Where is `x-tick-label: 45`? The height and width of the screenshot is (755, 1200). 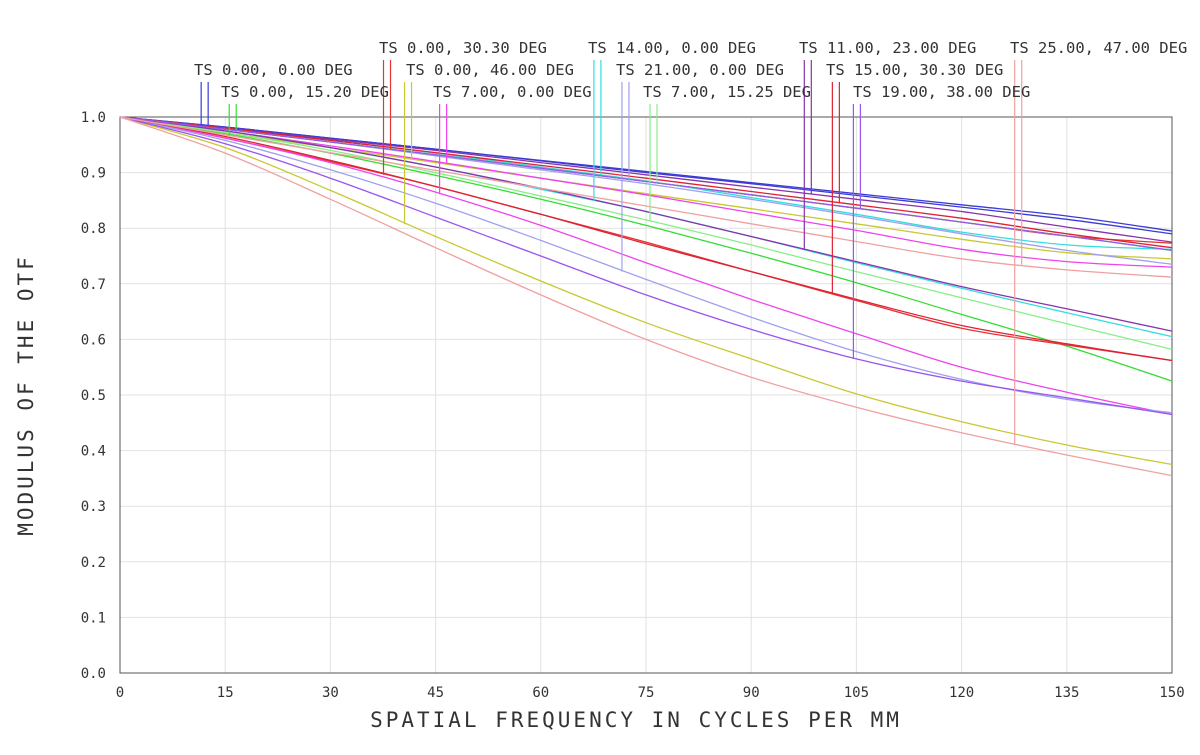 x-tick-label: 45 is located at coordinates (435, 693).